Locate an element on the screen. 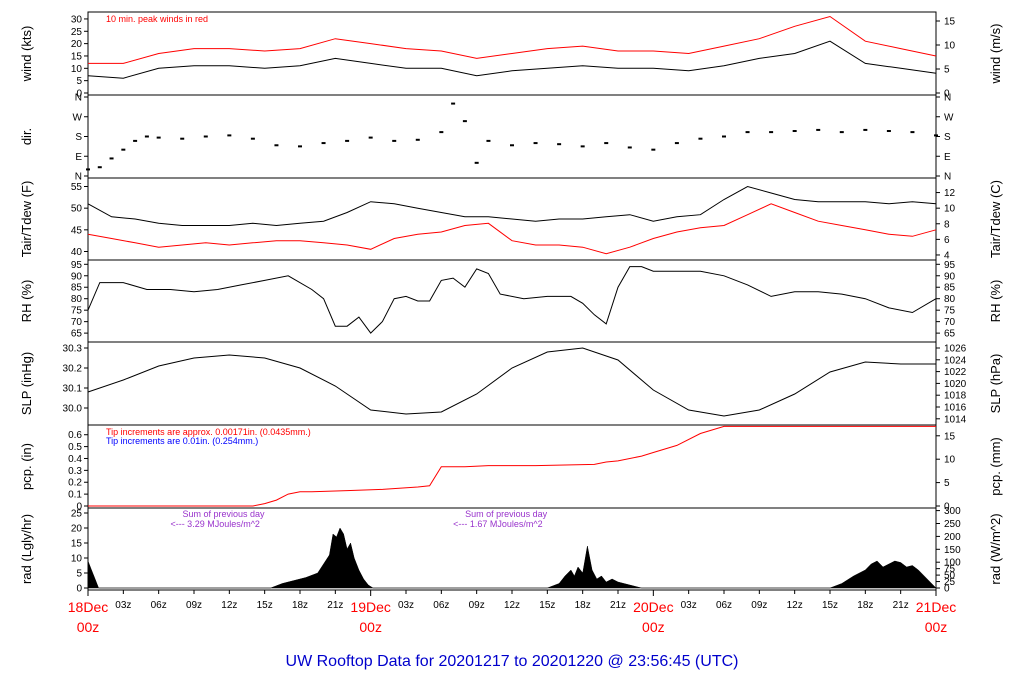 Image resolution: width=1024 pixels, height=700 pixels. ytick-right-label: 85 is located at coordinates (950, 288).